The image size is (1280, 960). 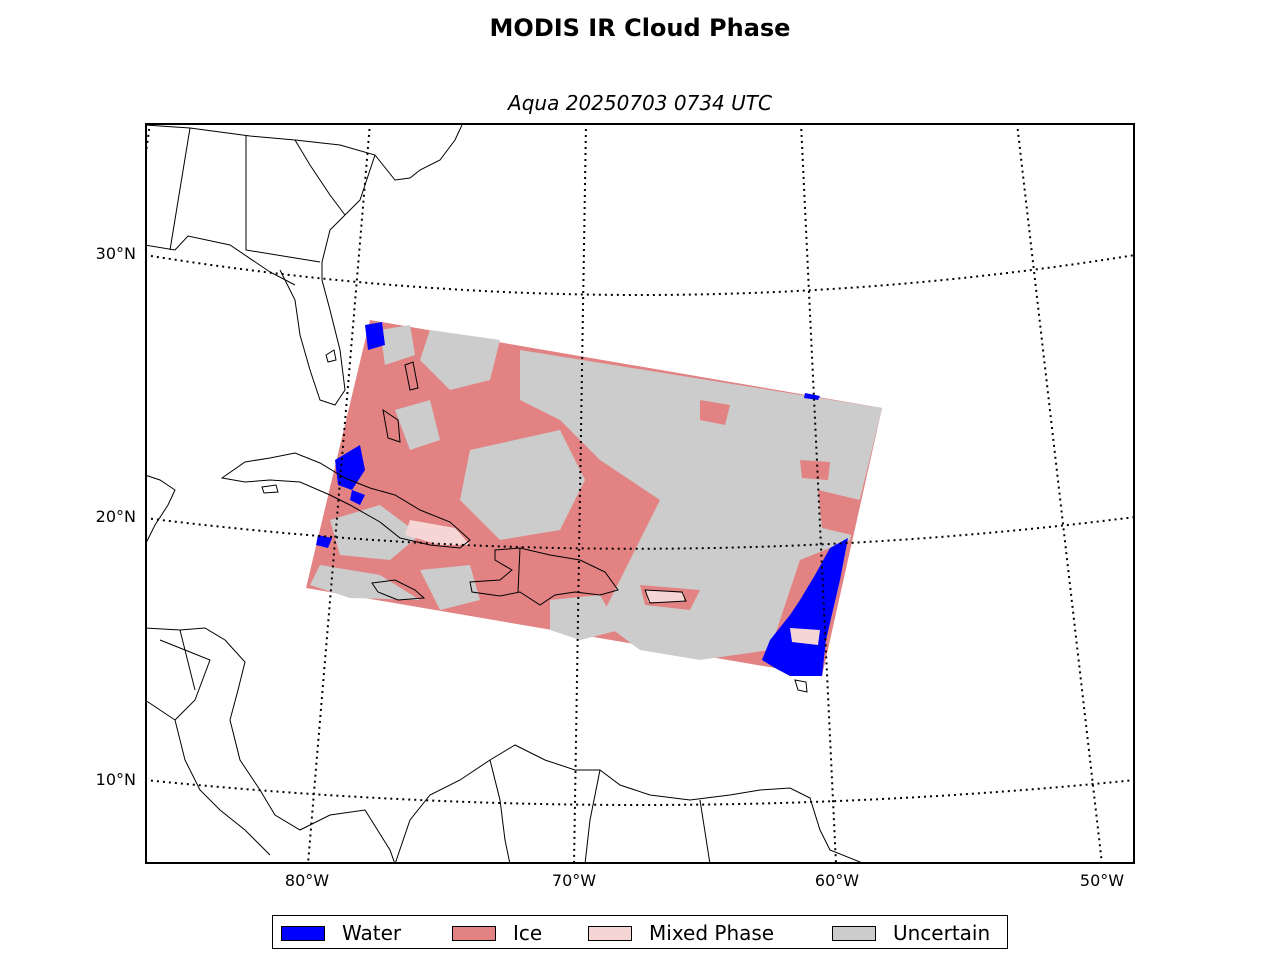 What do you see at coordinates (801, 686) in the screenshot?
I see `trinidad` at bounding box center [801, 686].